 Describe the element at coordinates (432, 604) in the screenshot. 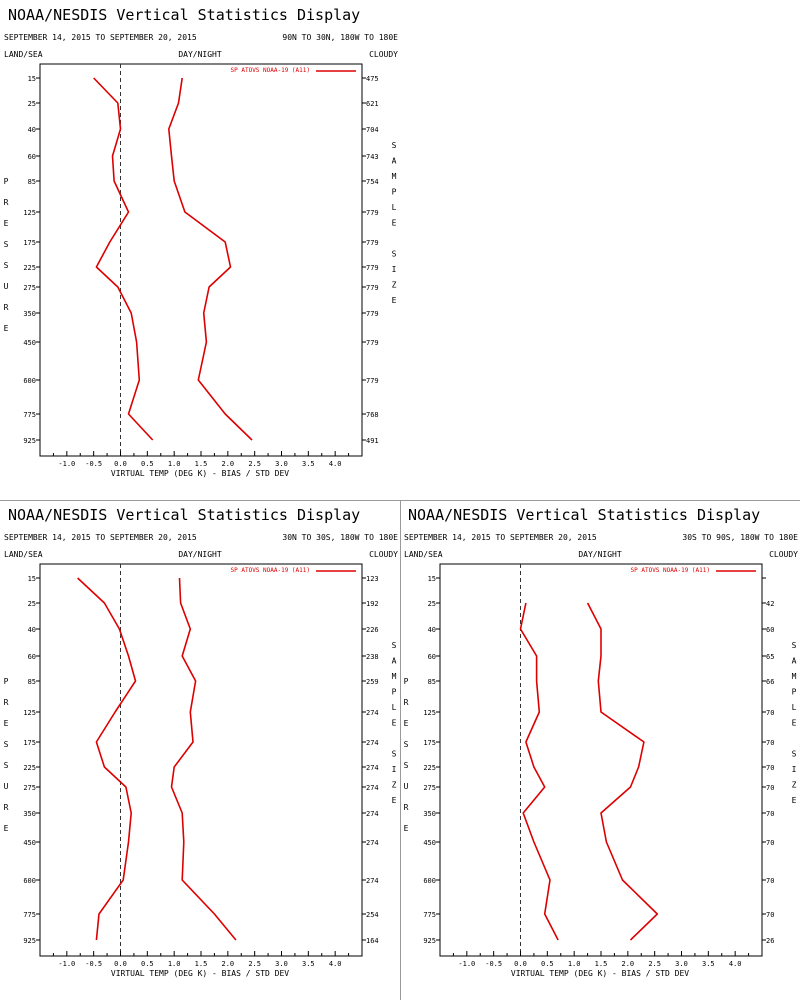

I see `pressure-level-label: 25` at that location.